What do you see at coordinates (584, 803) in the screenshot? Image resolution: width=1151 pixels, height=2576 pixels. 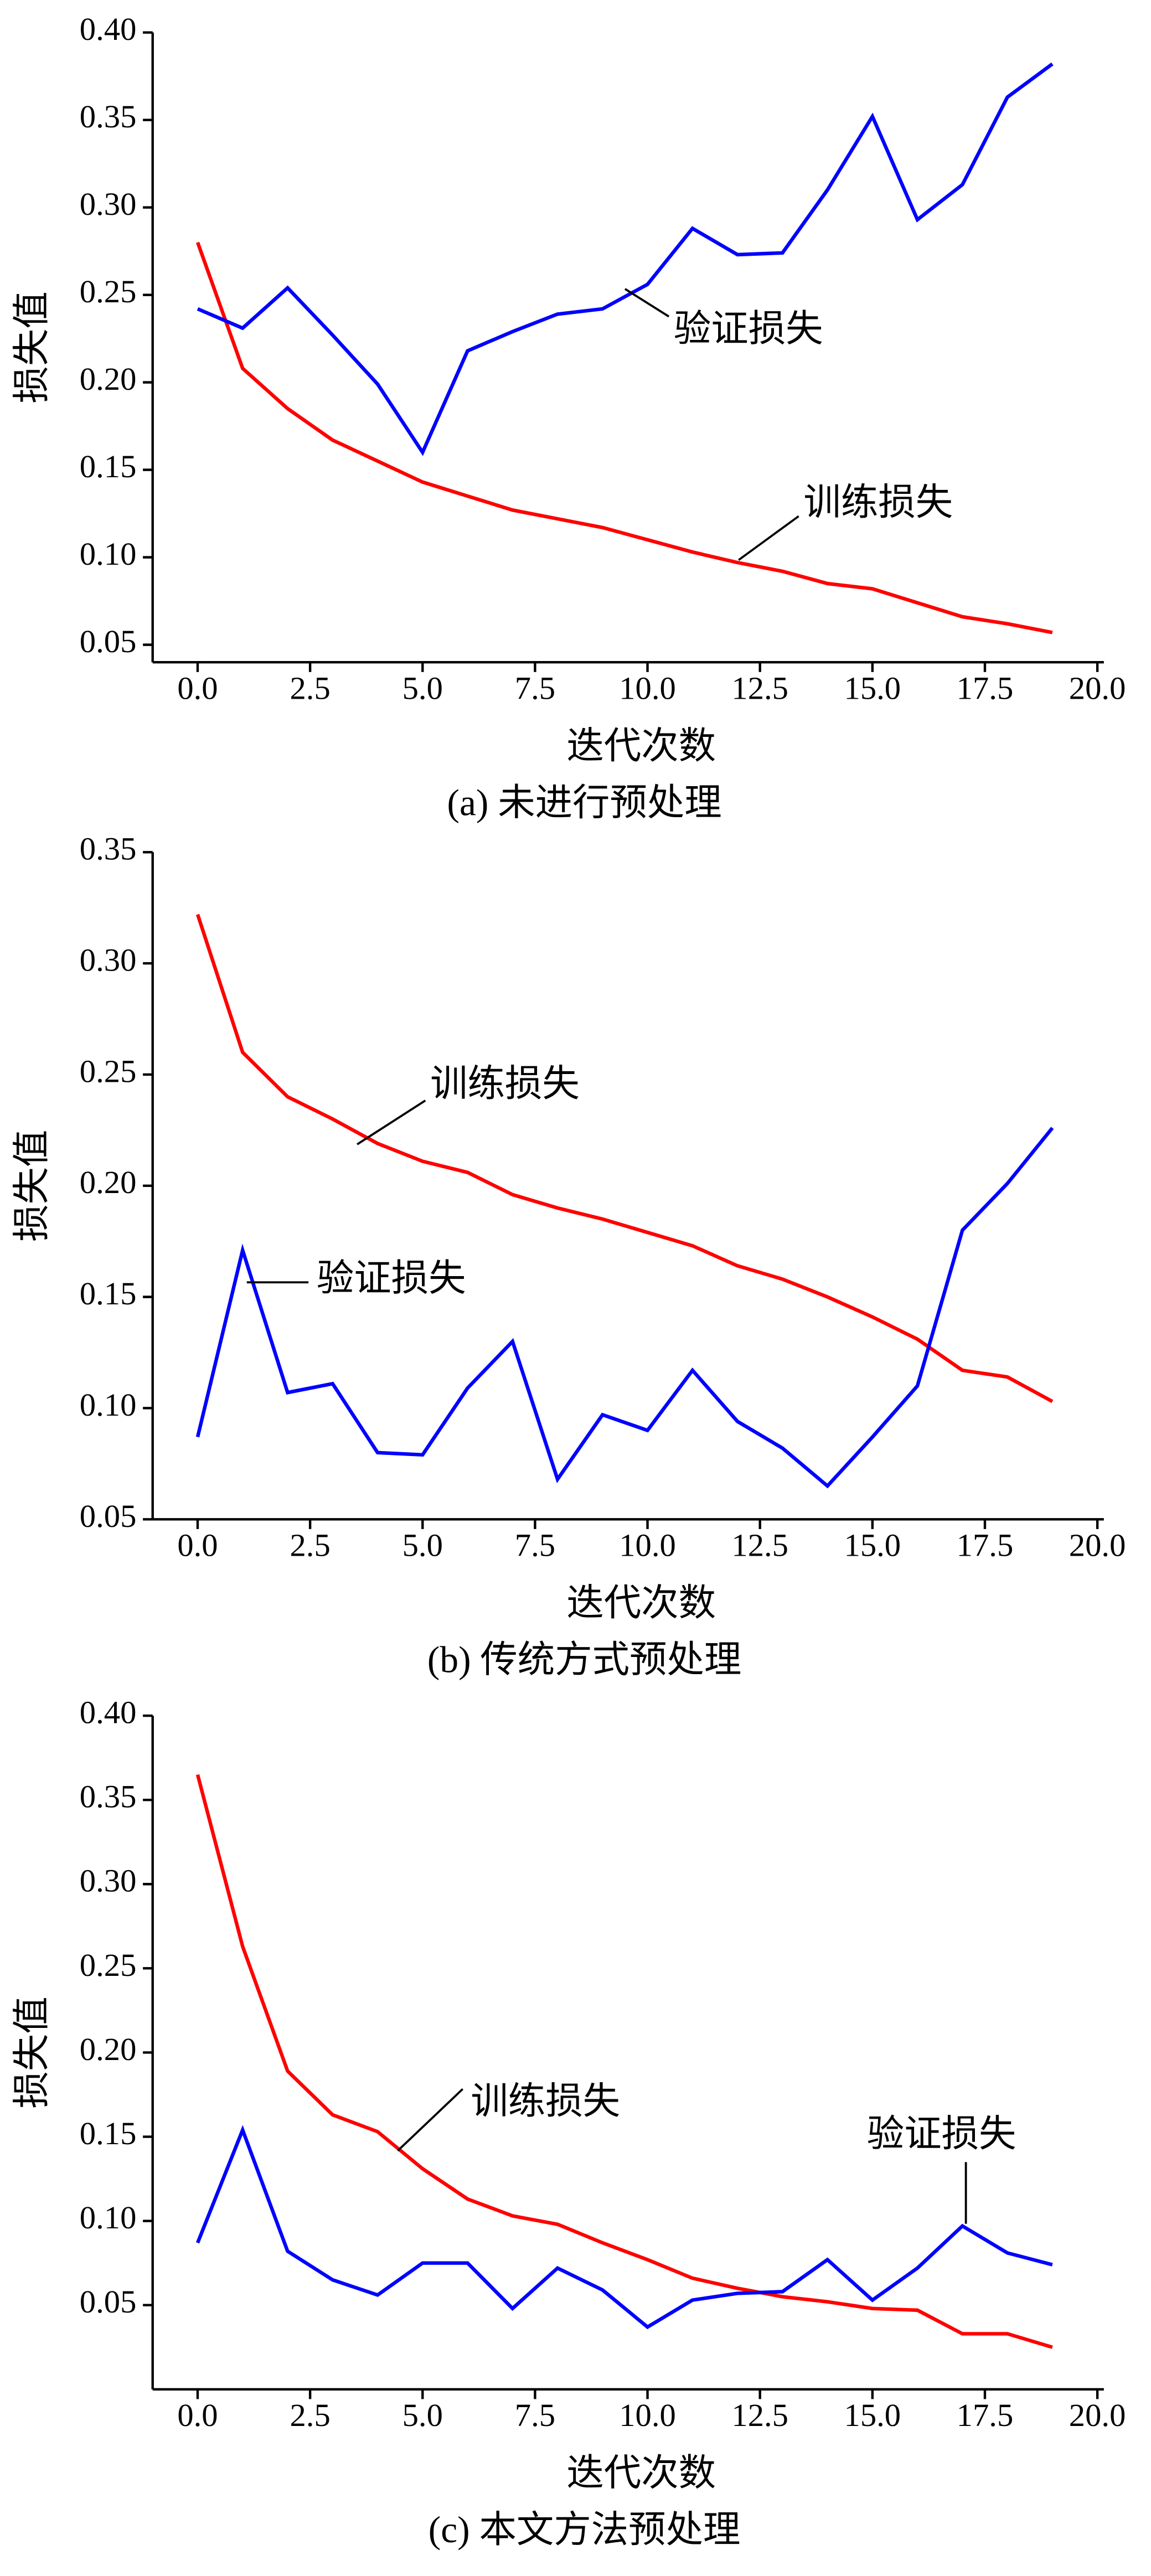 I see `caption: (a) 未进行预处理` at bounding box center [584, 803].